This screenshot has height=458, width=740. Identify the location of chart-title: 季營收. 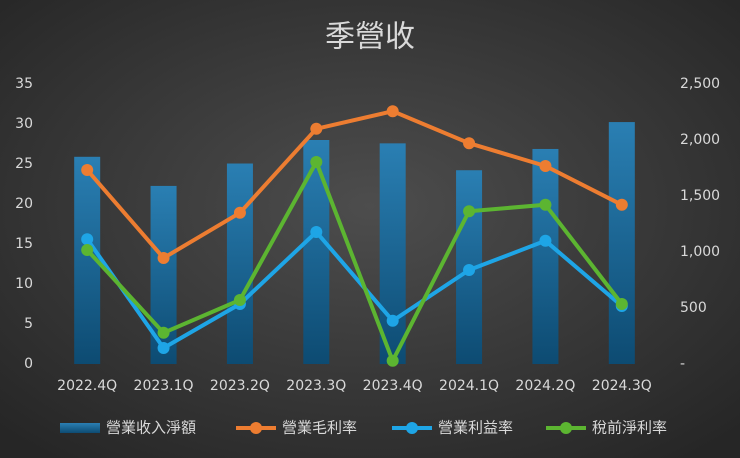
(370, 37).